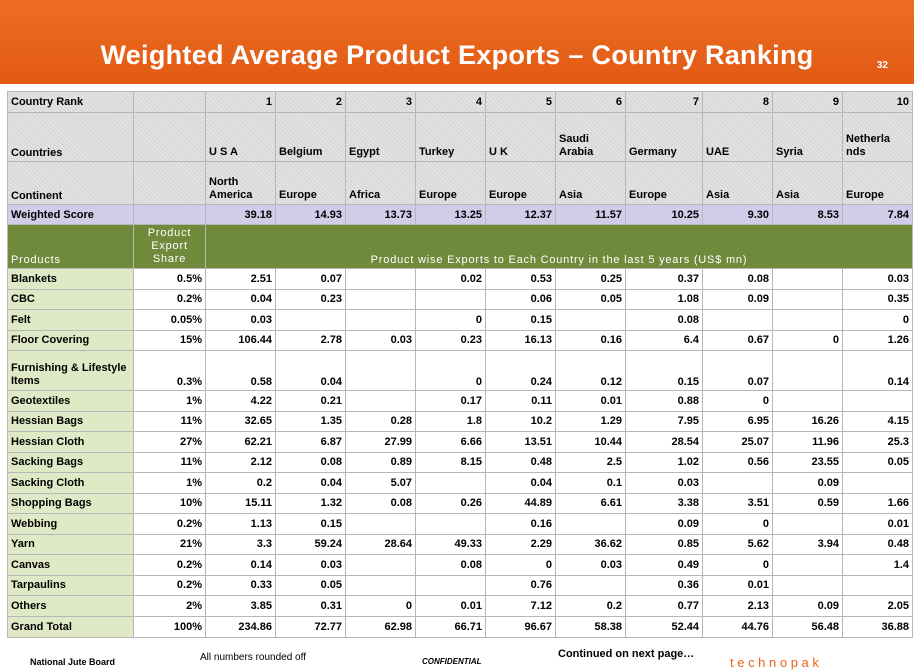 This screenshot has width=914, height=671. I want to click on value-cell: 2.5, so click(590, 462).